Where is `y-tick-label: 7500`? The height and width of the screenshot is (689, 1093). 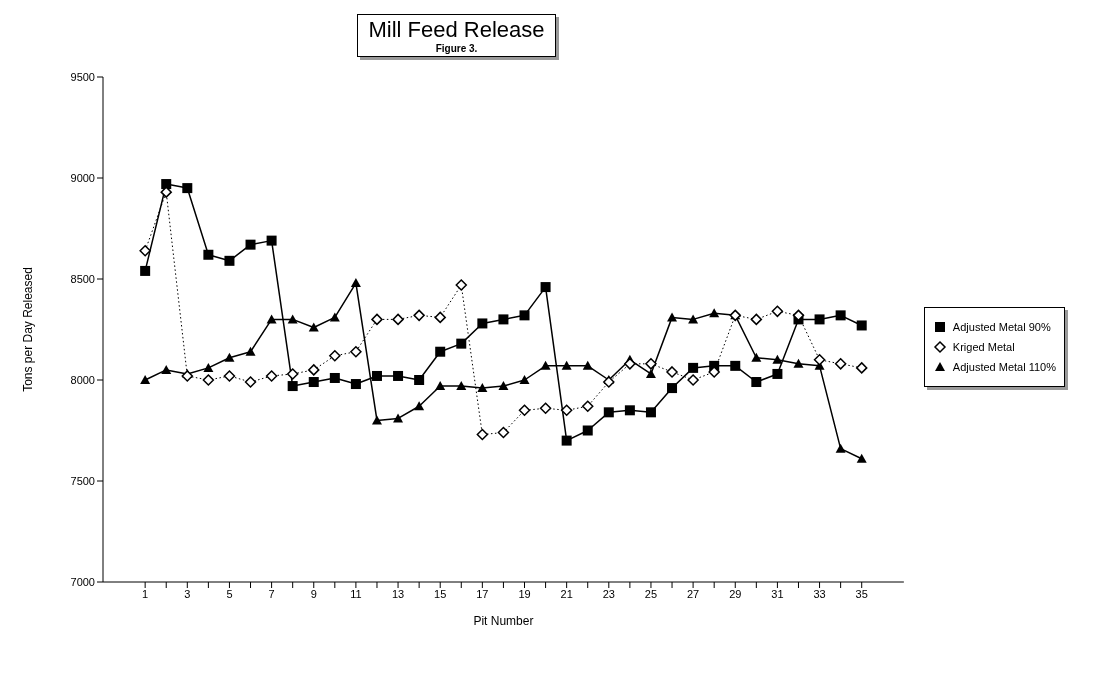 y-tick-label: 7500 is located at coordinates (82, 480).